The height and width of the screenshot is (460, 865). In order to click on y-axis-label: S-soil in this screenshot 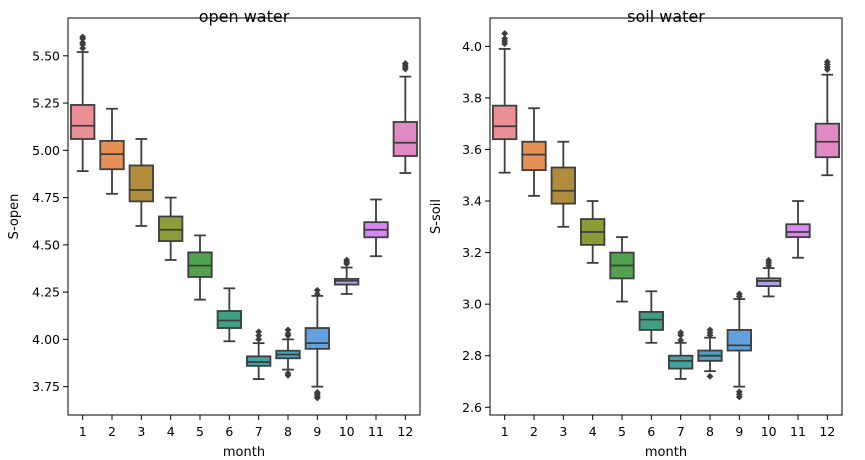, I will do `click(436, 216)`.